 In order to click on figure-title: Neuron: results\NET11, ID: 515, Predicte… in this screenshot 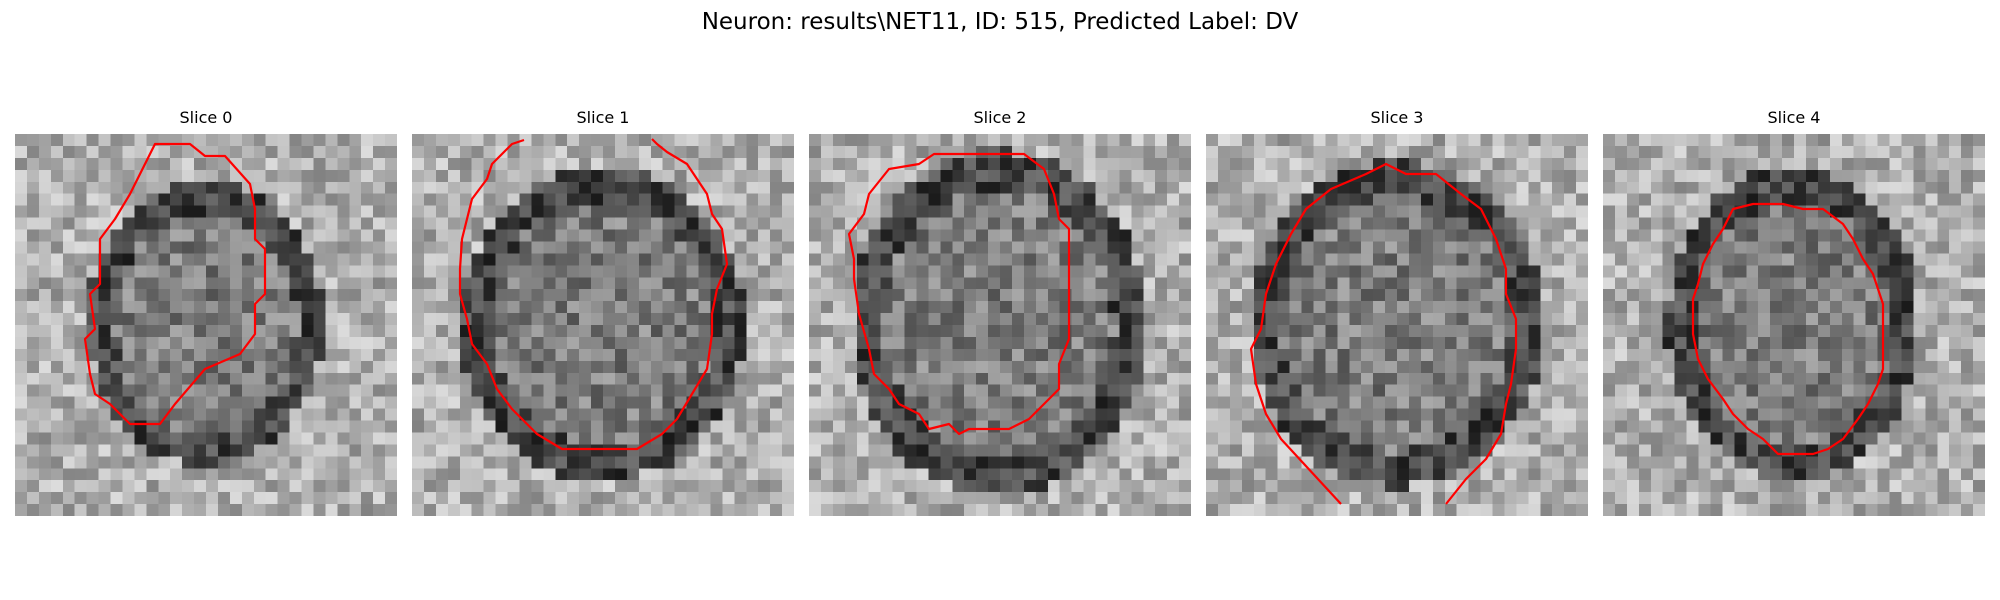, I will do `click(1000, 22)`.